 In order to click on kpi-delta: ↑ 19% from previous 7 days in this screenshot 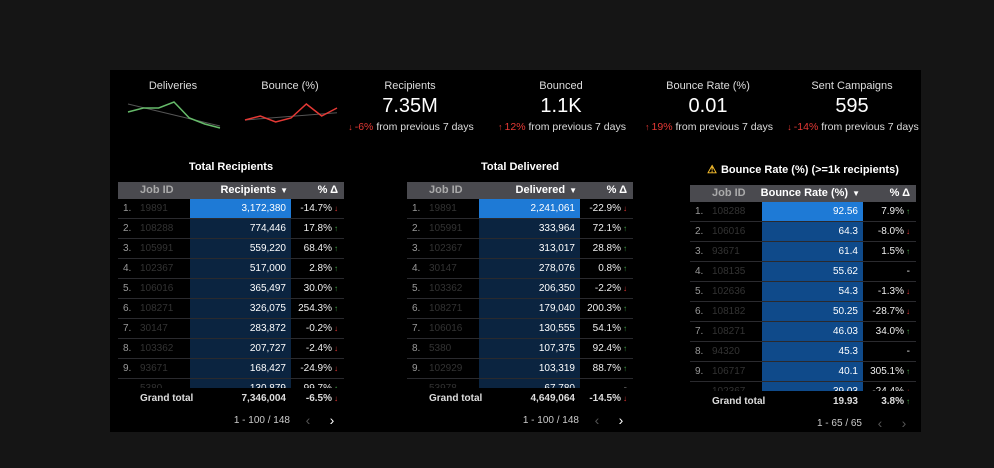, I will do `click(708, 127)`.